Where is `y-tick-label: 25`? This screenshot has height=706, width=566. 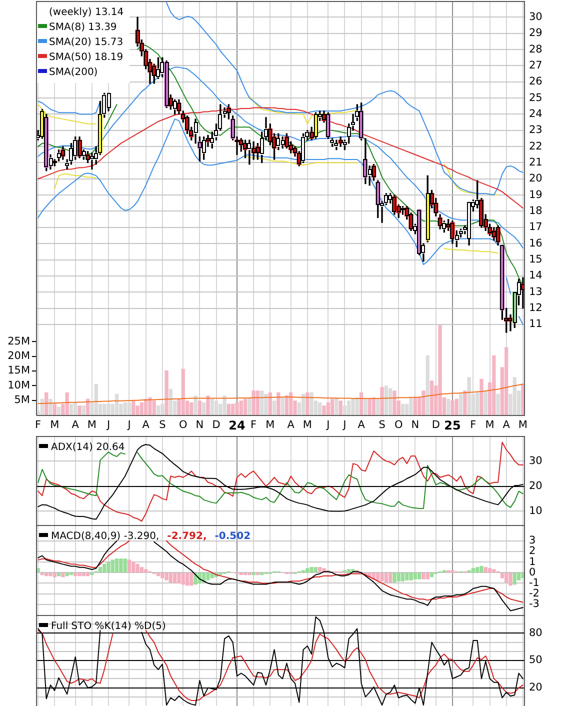 y-tick-label: 25 is located at coordinates (535, 98).